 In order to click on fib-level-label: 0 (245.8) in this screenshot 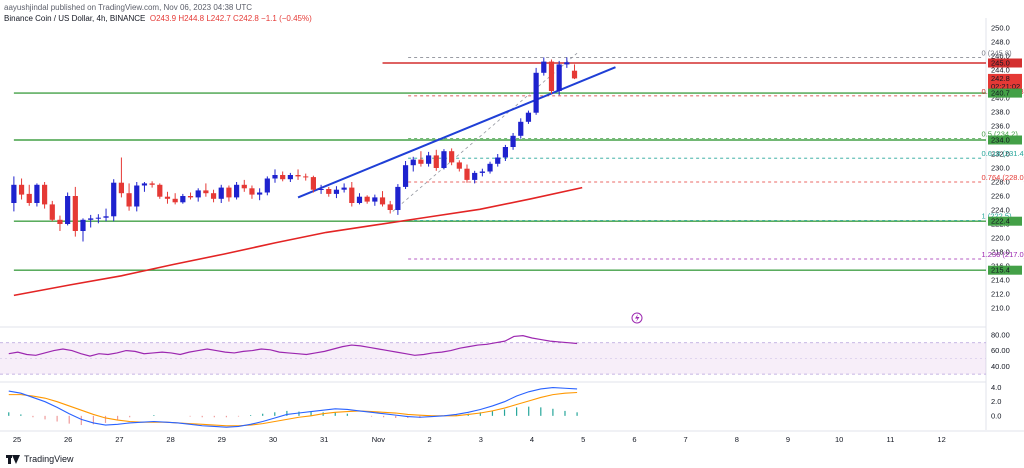, I will do `click(997, 52)`.